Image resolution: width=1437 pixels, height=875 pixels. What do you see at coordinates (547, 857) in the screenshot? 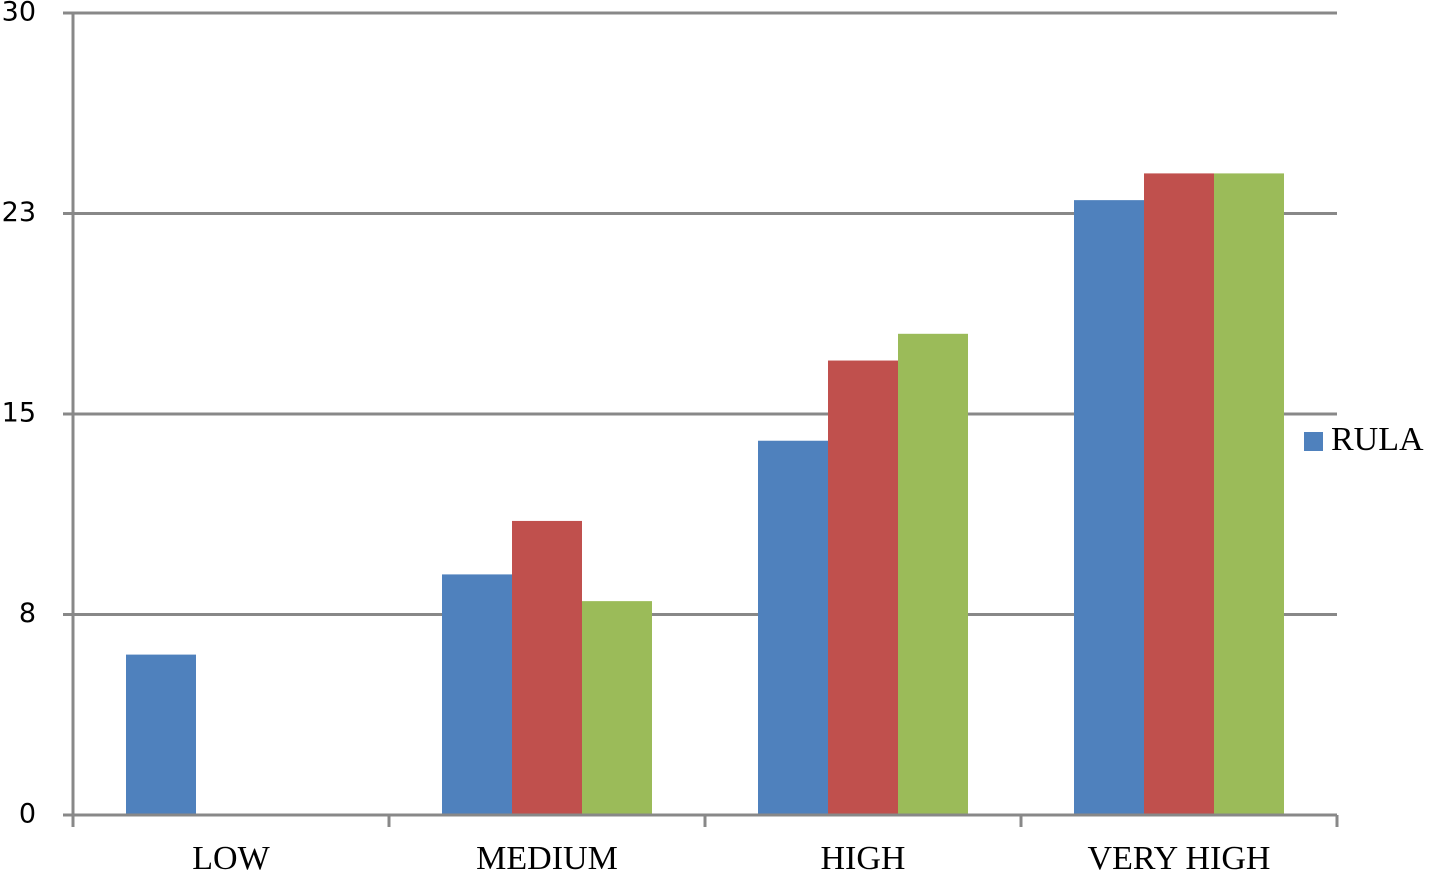
I see `x-tick-label: MEDIUM` at bounding box center [547, 857].